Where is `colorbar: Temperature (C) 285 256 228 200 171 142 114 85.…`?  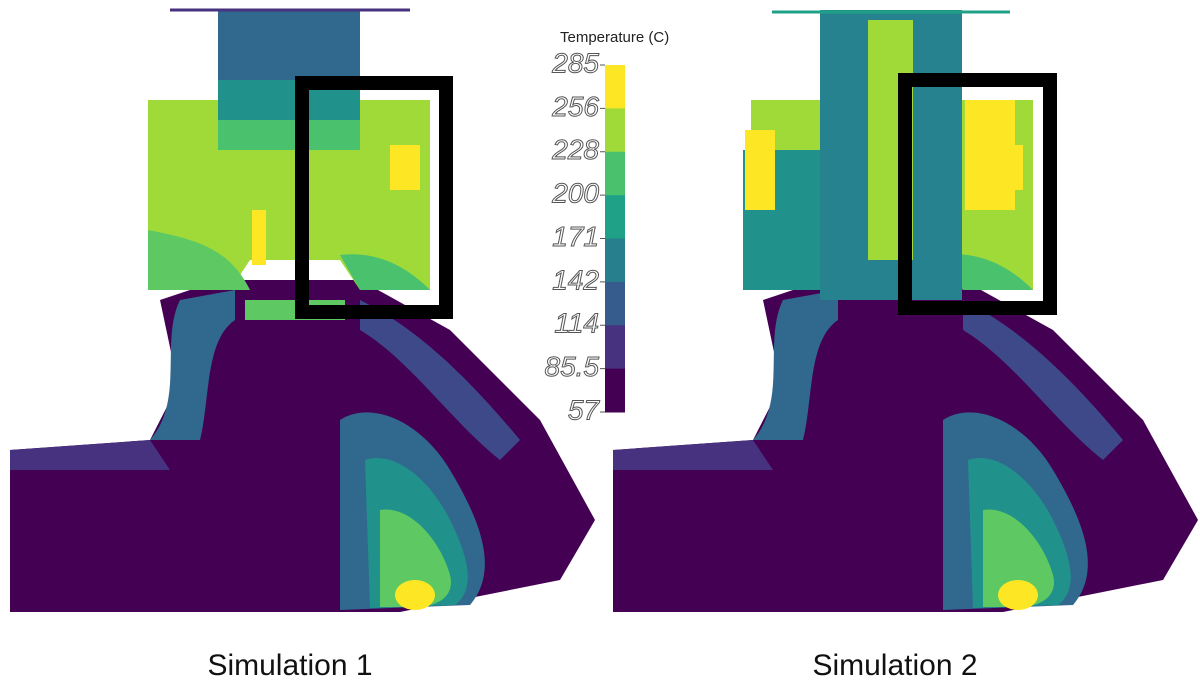
colorbar: Temperature (C) 285 256 228 200 171 142 114 85.… is located at coordinates (606, 227).